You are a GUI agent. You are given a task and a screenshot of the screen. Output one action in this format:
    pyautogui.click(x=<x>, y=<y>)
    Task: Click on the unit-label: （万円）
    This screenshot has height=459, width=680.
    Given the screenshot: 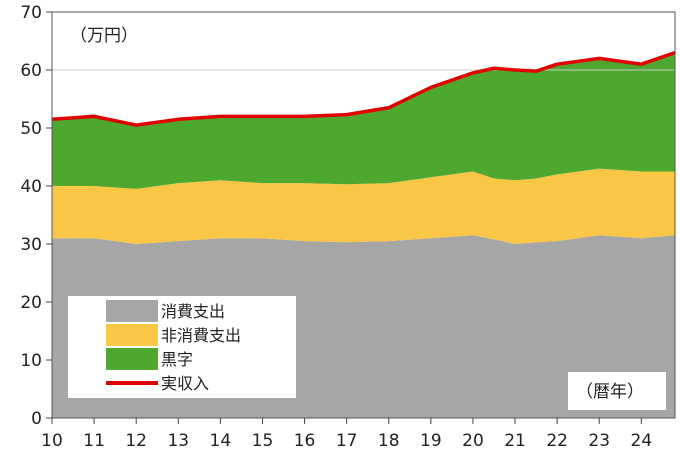 What is the action you would take?
    pyautogui.click(x=104, y=36)
    